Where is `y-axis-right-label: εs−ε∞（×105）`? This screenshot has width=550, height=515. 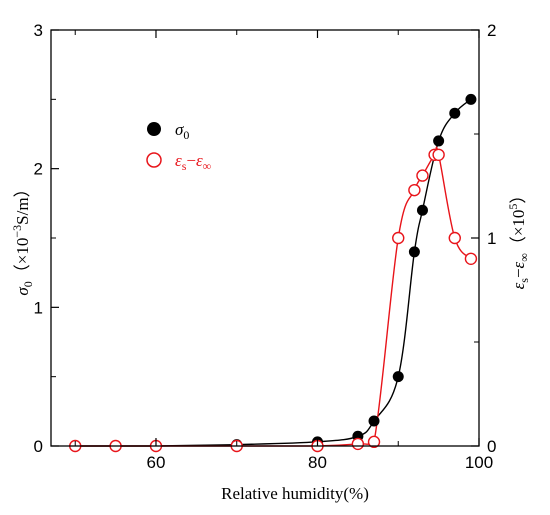
y-axis-right-label: εs−ε∞（×105） is located at coordinates (518, 238).